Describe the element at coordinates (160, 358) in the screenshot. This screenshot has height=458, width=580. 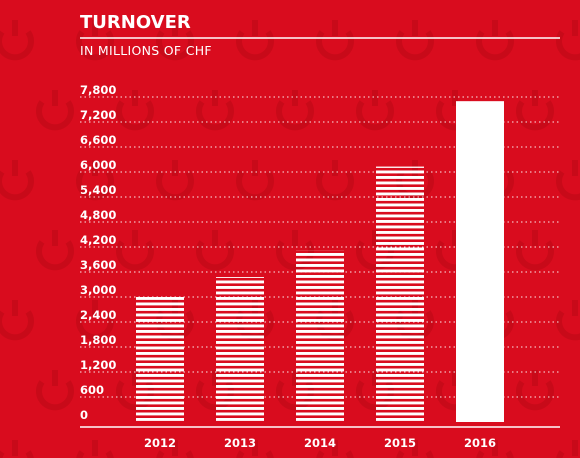
I see `bar-2012` at that location.